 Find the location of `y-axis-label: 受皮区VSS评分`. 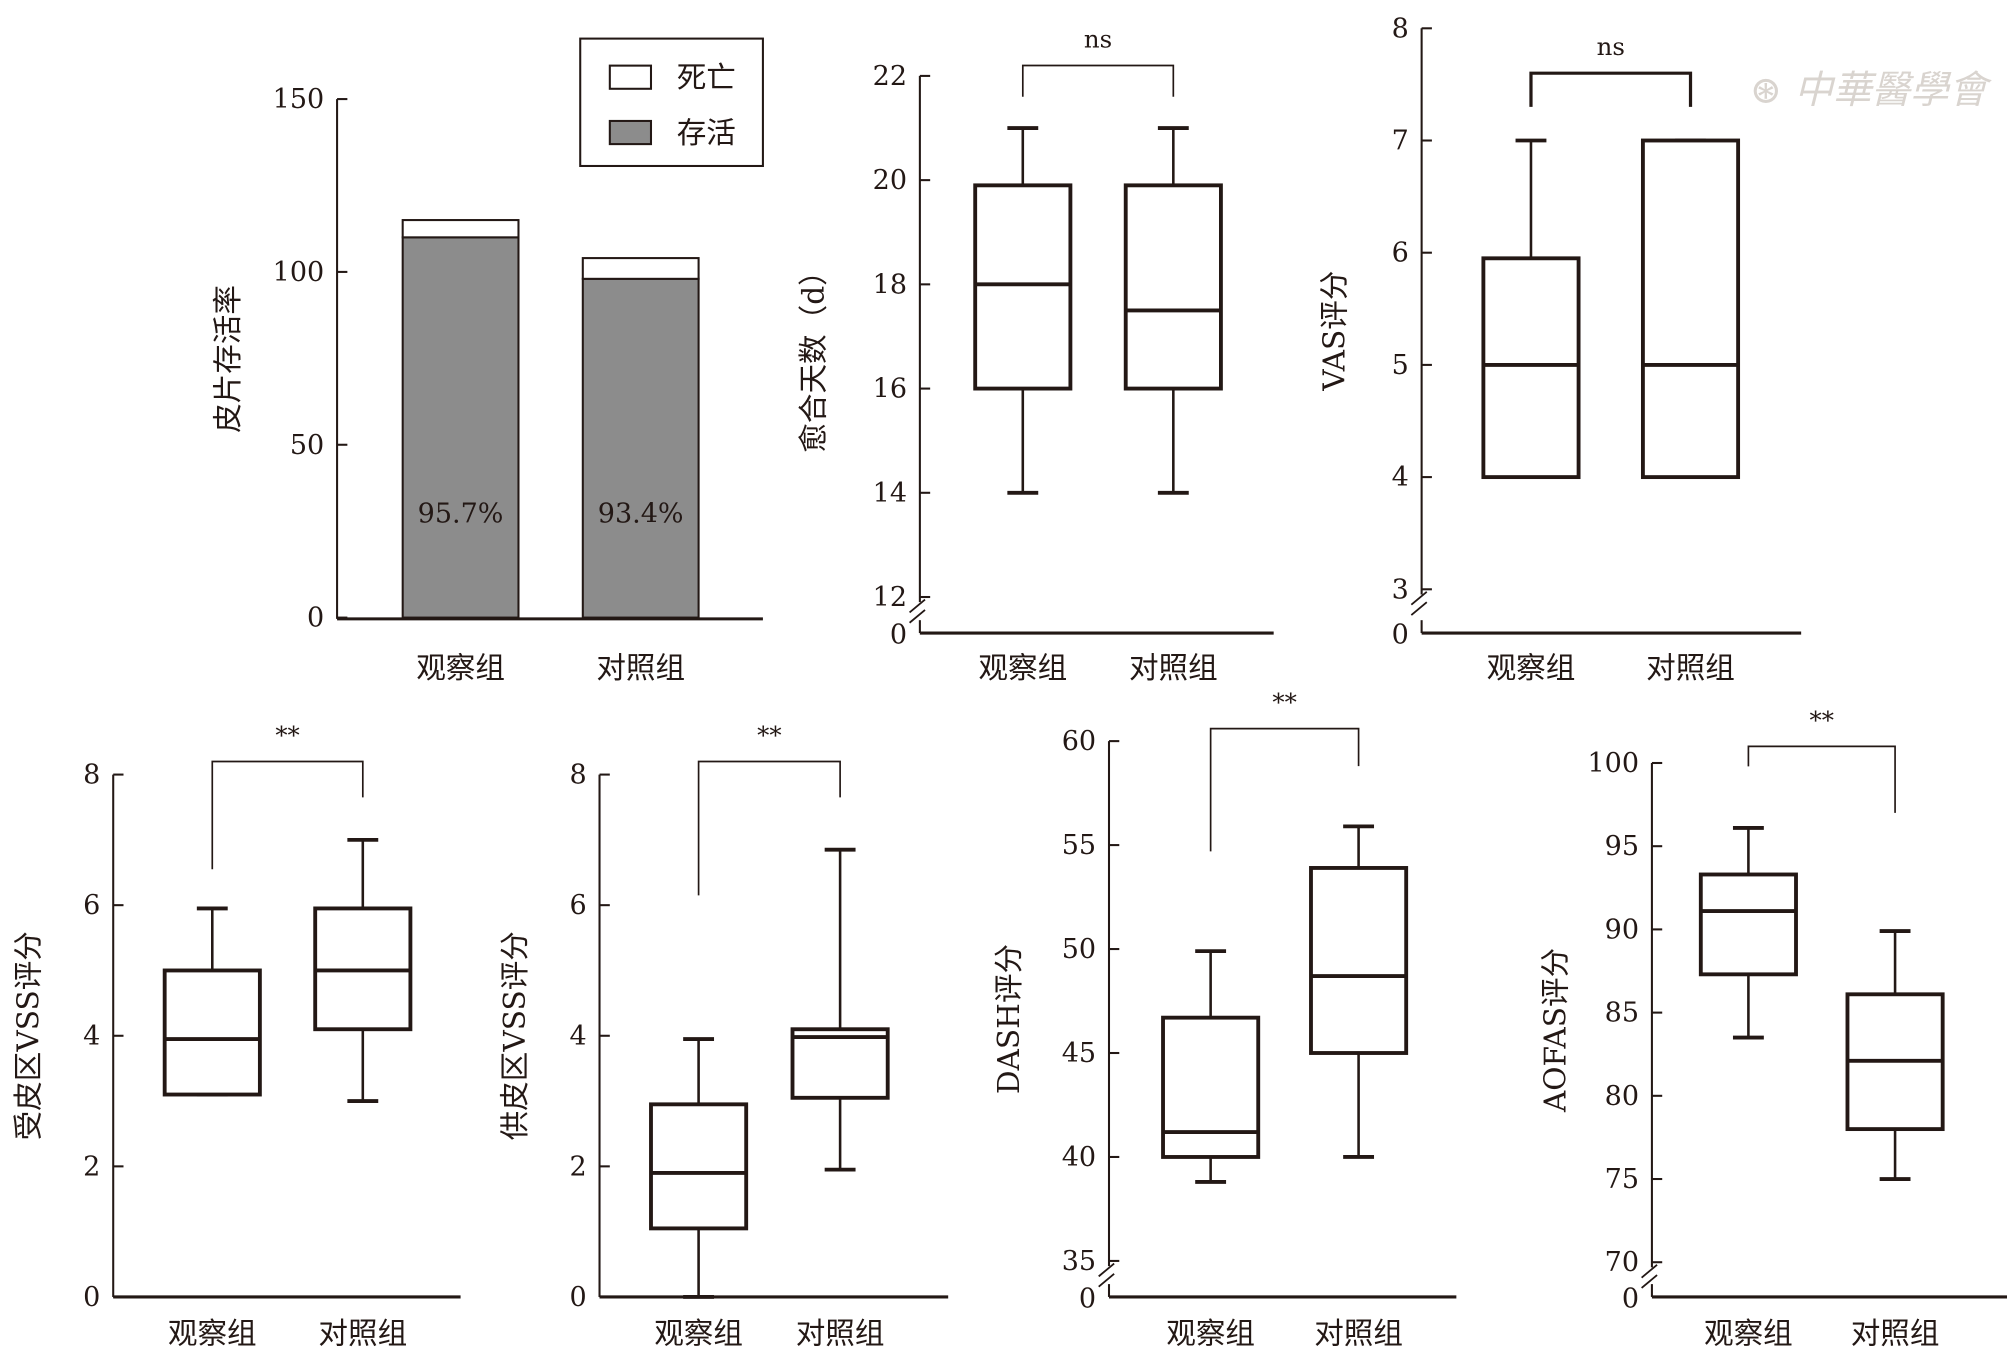

y-axis-label: 受皮区VSS评分 is located at coordinates (29, 1035).